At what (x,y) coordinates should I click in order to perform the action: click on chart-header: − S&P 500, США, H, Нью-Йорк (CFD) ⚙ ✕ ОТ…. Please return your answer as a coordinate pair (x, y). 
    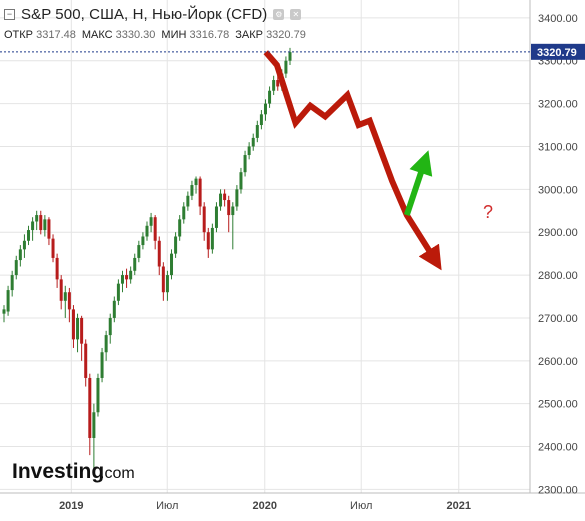
    Looking at the image, I should click on (292, 24).